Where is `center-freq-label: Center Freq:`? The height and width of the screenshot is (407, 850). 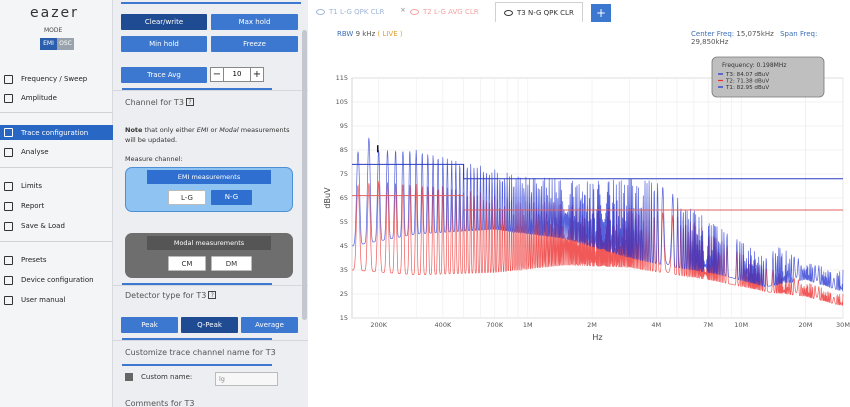 center-freq-label: Center Freq: is located at coordinates (713, 34).